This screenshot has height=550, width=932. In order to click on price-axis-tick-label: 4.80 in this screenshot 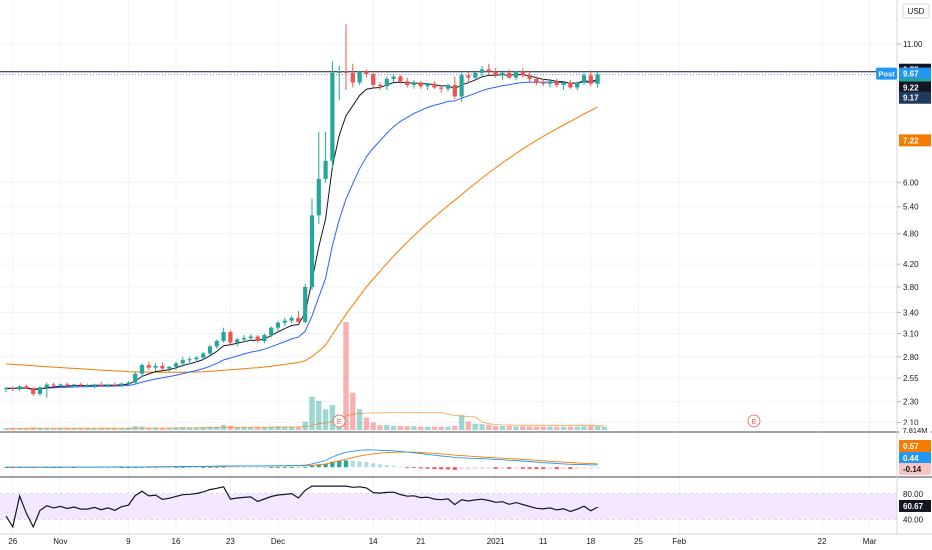, I will do `click(911, 234)`.